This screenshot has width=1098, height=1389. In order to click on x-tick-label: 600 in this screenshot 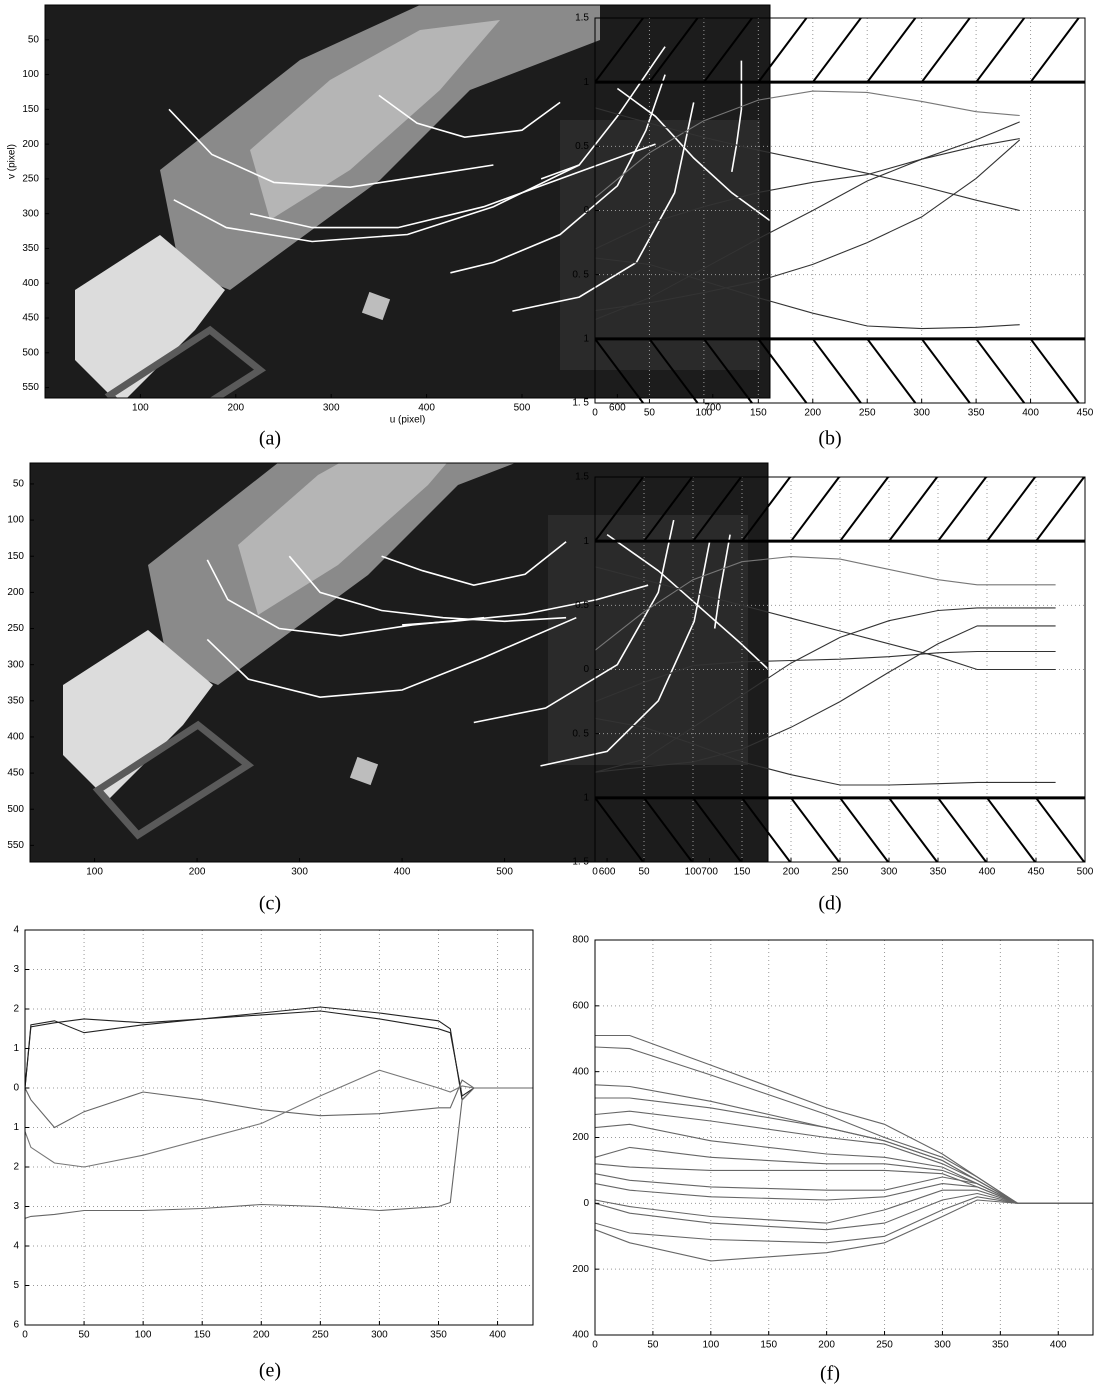, I will do `click(617, 408)`.